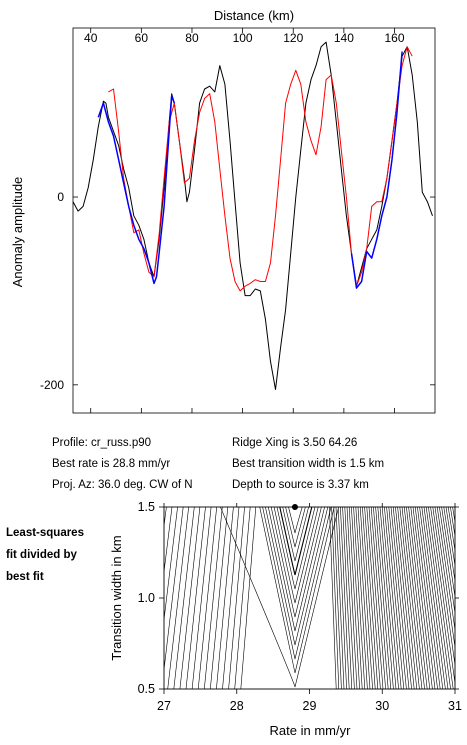  What do you see at coordinates (254, 15) in the screenshot?
I see `x-axis-title: Distance (km)` at bounding box center [254, 15].